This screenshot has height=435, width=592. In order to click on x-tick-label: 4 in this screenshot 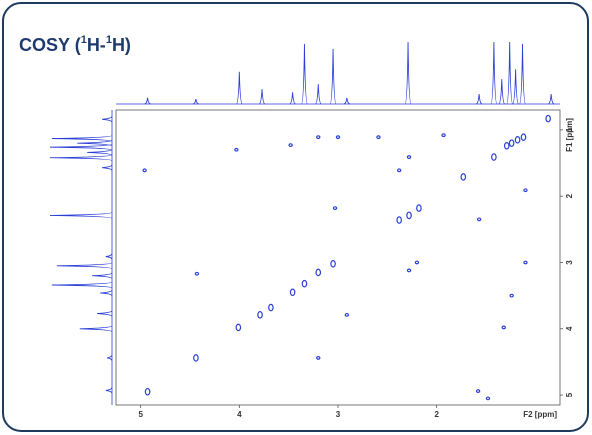, I will do `click(239, 414)`.